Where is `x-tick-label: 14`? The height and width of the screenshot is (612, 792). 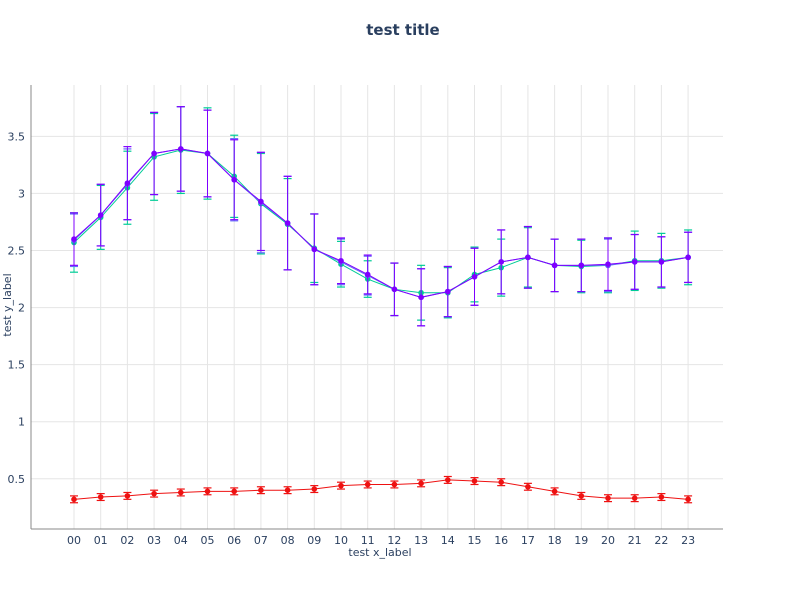 x-tick-label: 14 is located at coordinates (448, 540).